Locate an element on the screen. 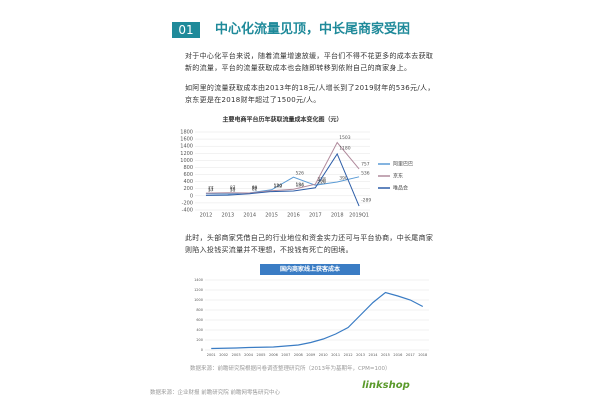  data-label: 142 is located at coordinates (278, 186).